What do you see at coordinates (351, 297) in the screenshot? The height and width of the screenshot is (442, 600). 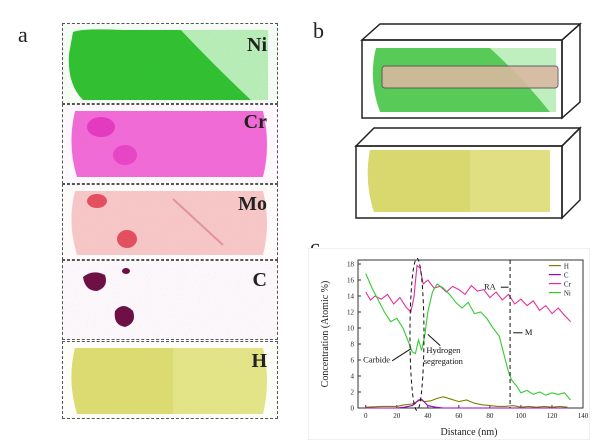 I see `y-tick-label: 14` at bounding box center [351, 297].